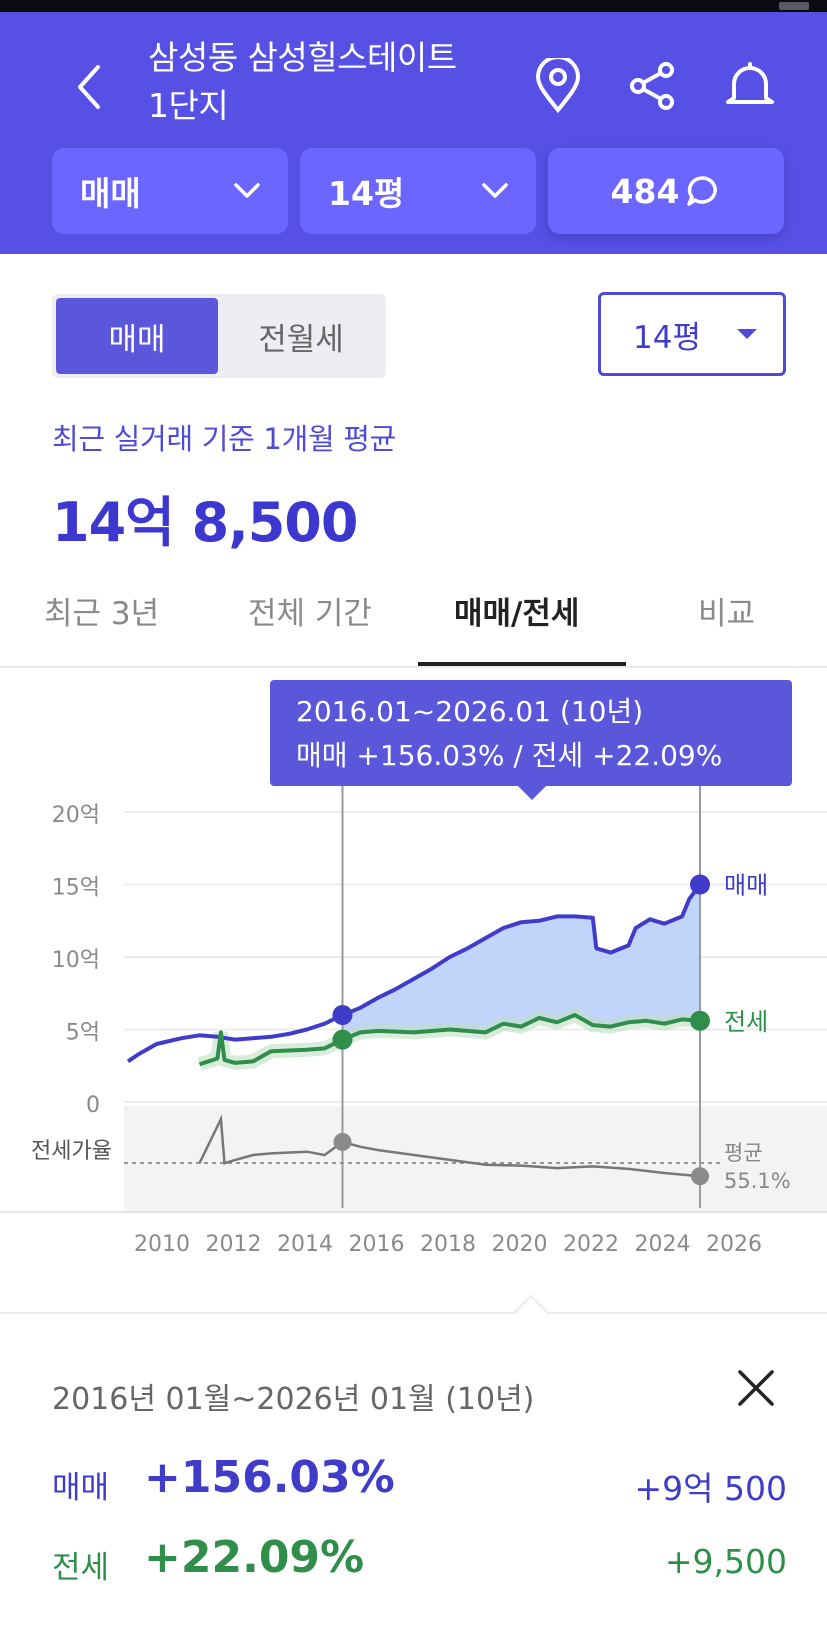 The height and width of the screenshot is (1647, 827). What do you see at coordinates (667, 337) in the screenshot?
I see `size-dropdown-value: 14평` at bounding box center [667, 337].